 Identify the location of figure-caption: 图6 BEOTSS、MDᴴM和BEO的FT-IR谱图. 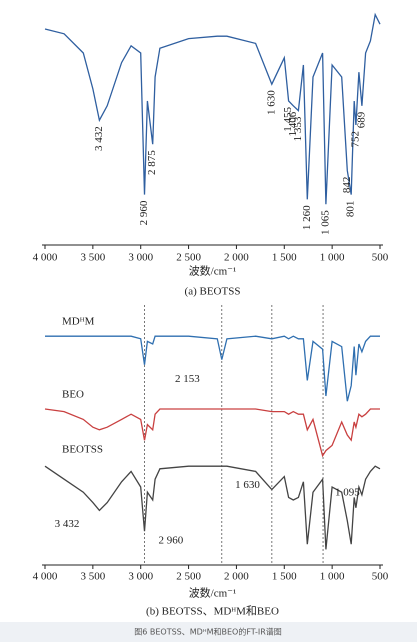
(208, 632).